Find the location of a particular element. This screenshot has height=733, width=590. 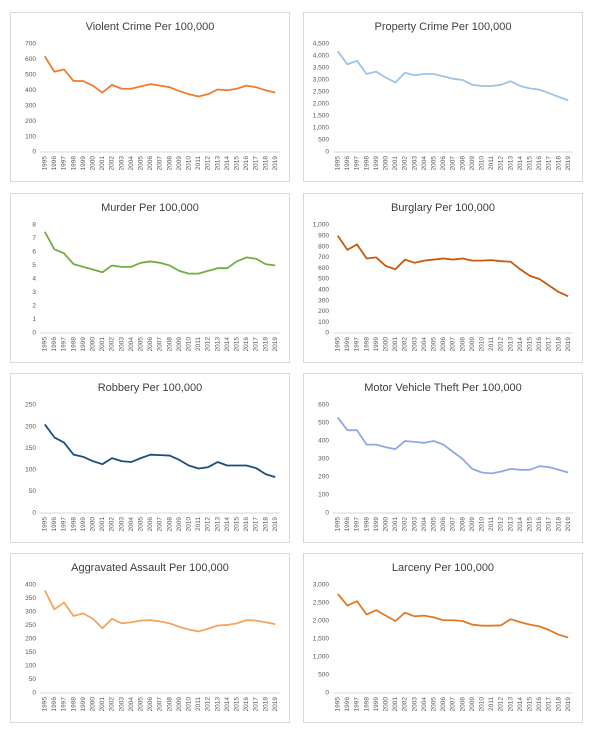

chart-title: Aggravated Assault Per 100,000 is located at coordinates (150, 568).